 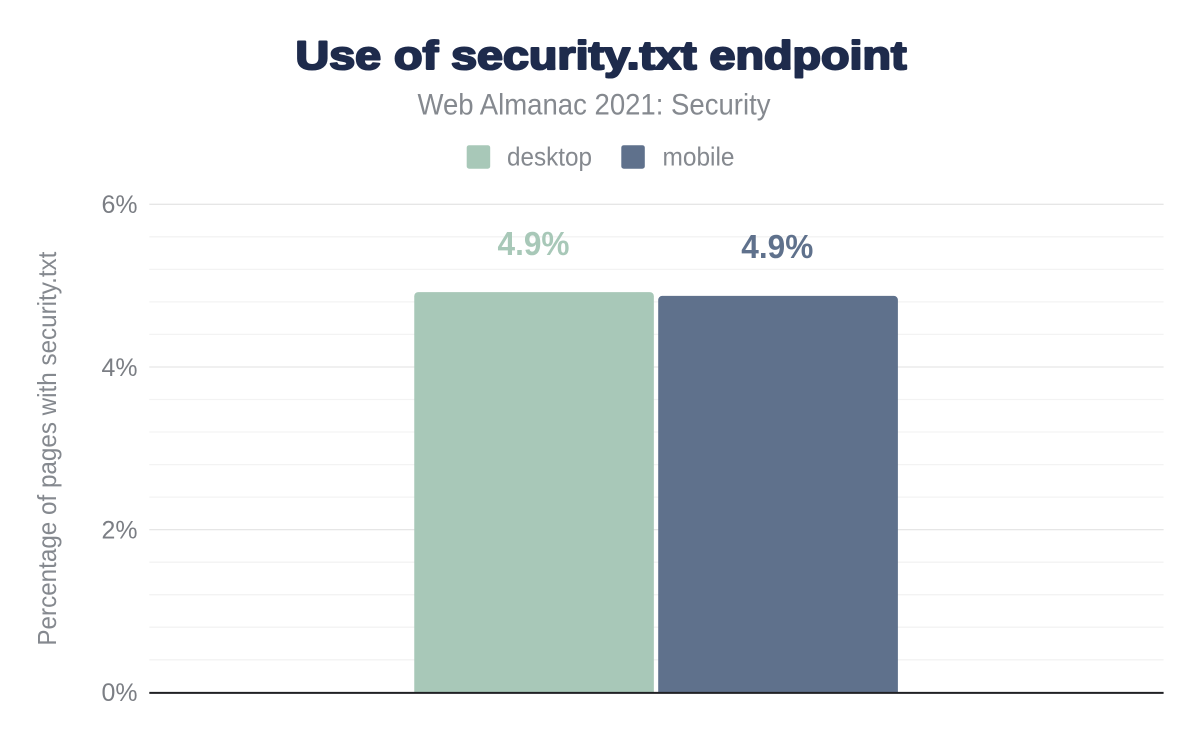 What do you see at coordinates (120, 205) in the screenshot?
I see `svg-text: 6%` at bounding box center [120, 205].